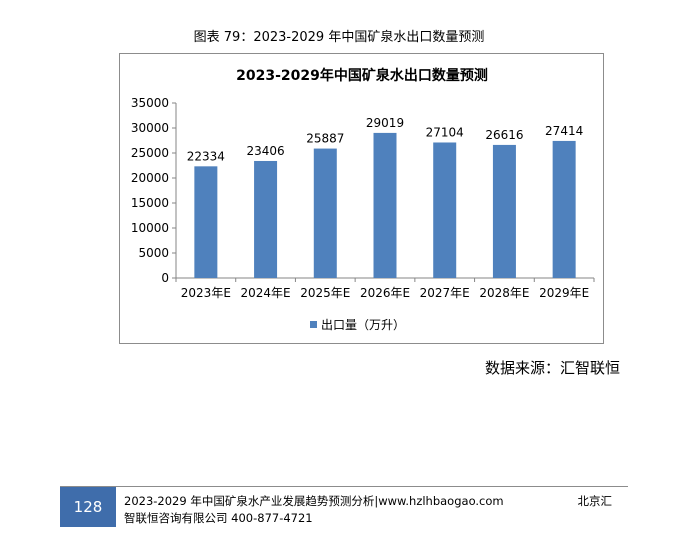 The image size is (678, 556). Describe the element at coordinates (552, 368) in the screenshot. I see `source-note: 数据来源：汇智联恒` at that location.